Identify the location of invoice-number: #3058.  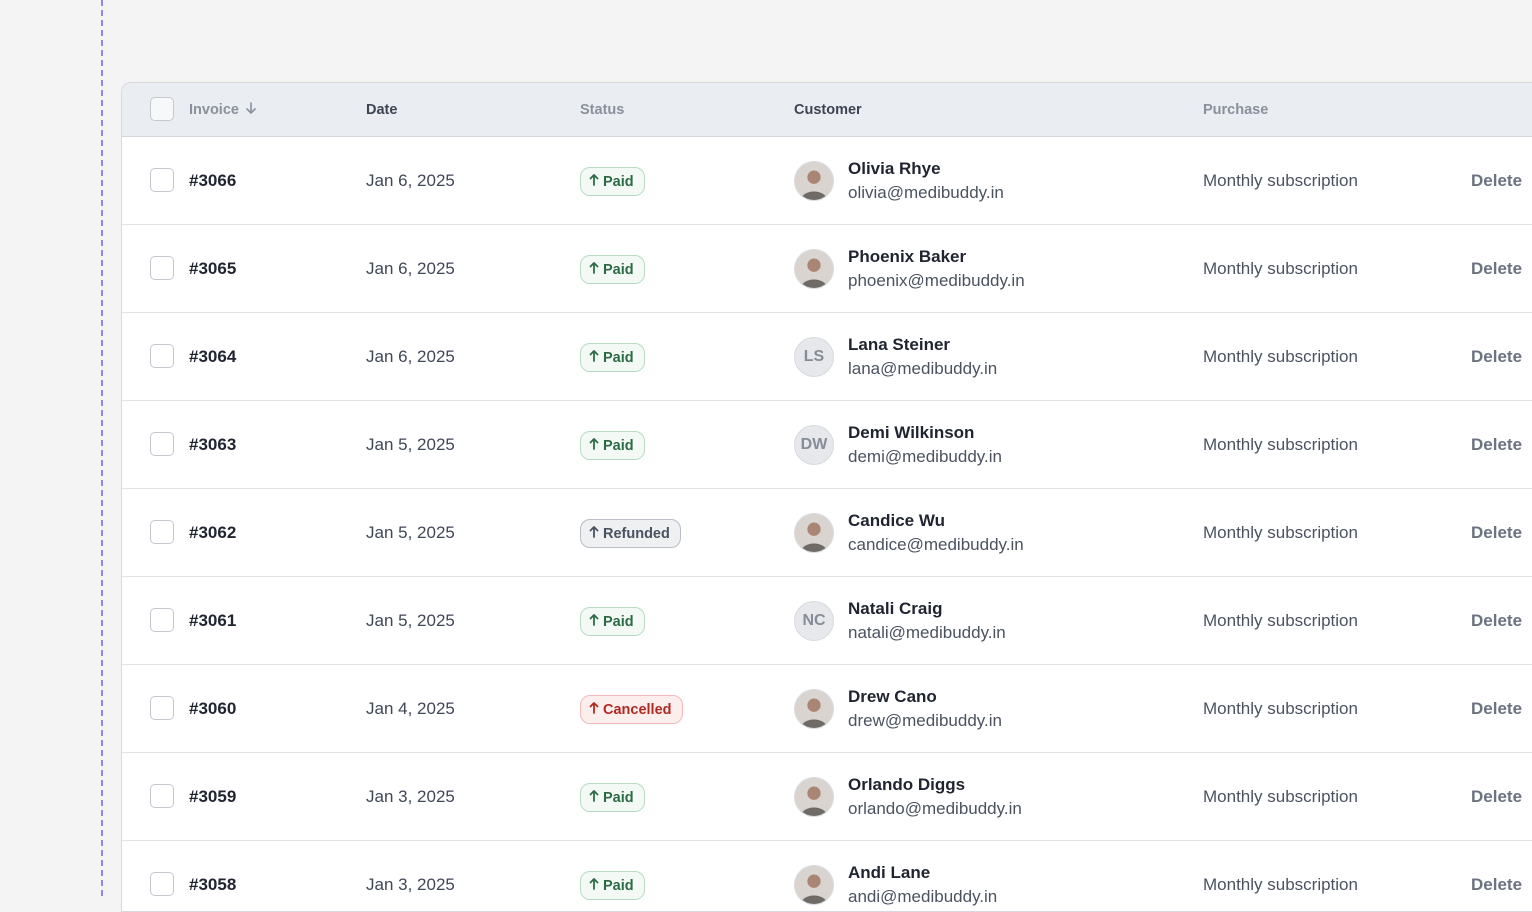
(213, 884).